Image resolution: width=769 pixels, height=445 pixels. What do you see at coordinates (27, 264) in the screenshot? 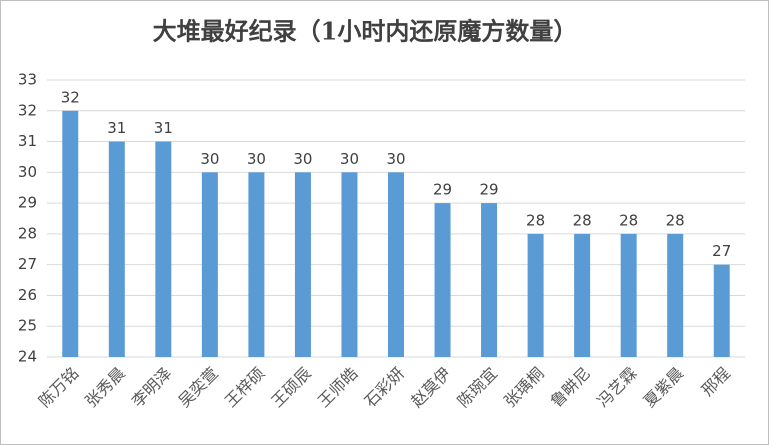
I see `y-tick-label: 27` at bounding box center [27, 264].